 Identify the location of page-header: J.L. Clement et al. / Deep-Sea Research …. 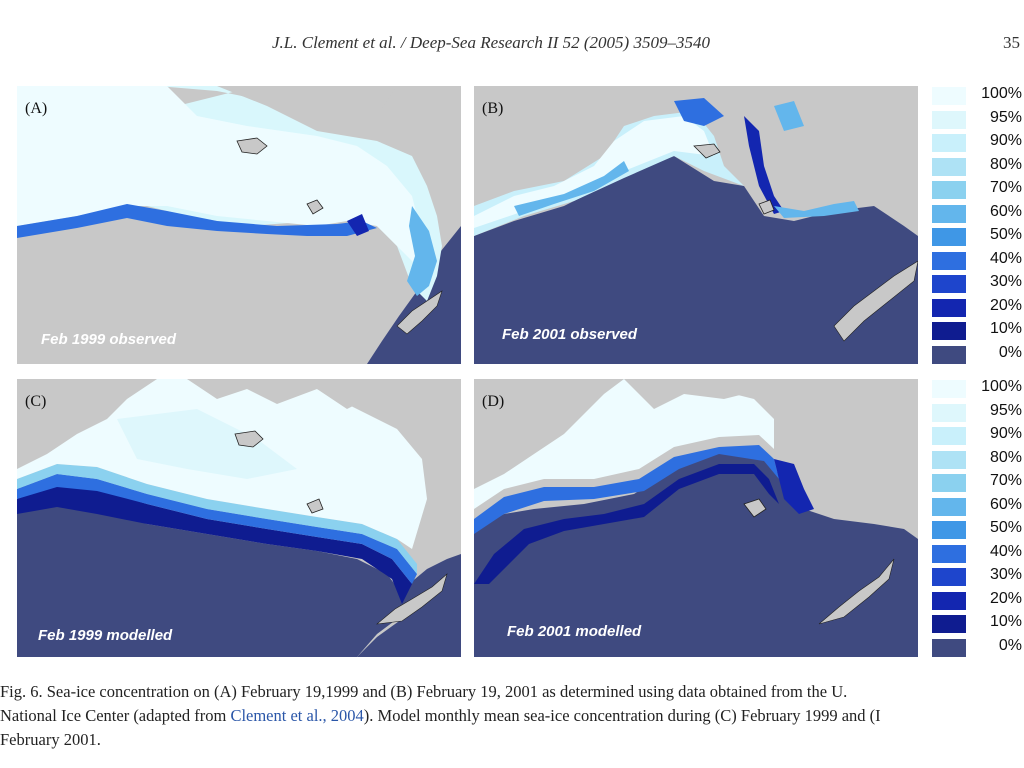
(512, 44).